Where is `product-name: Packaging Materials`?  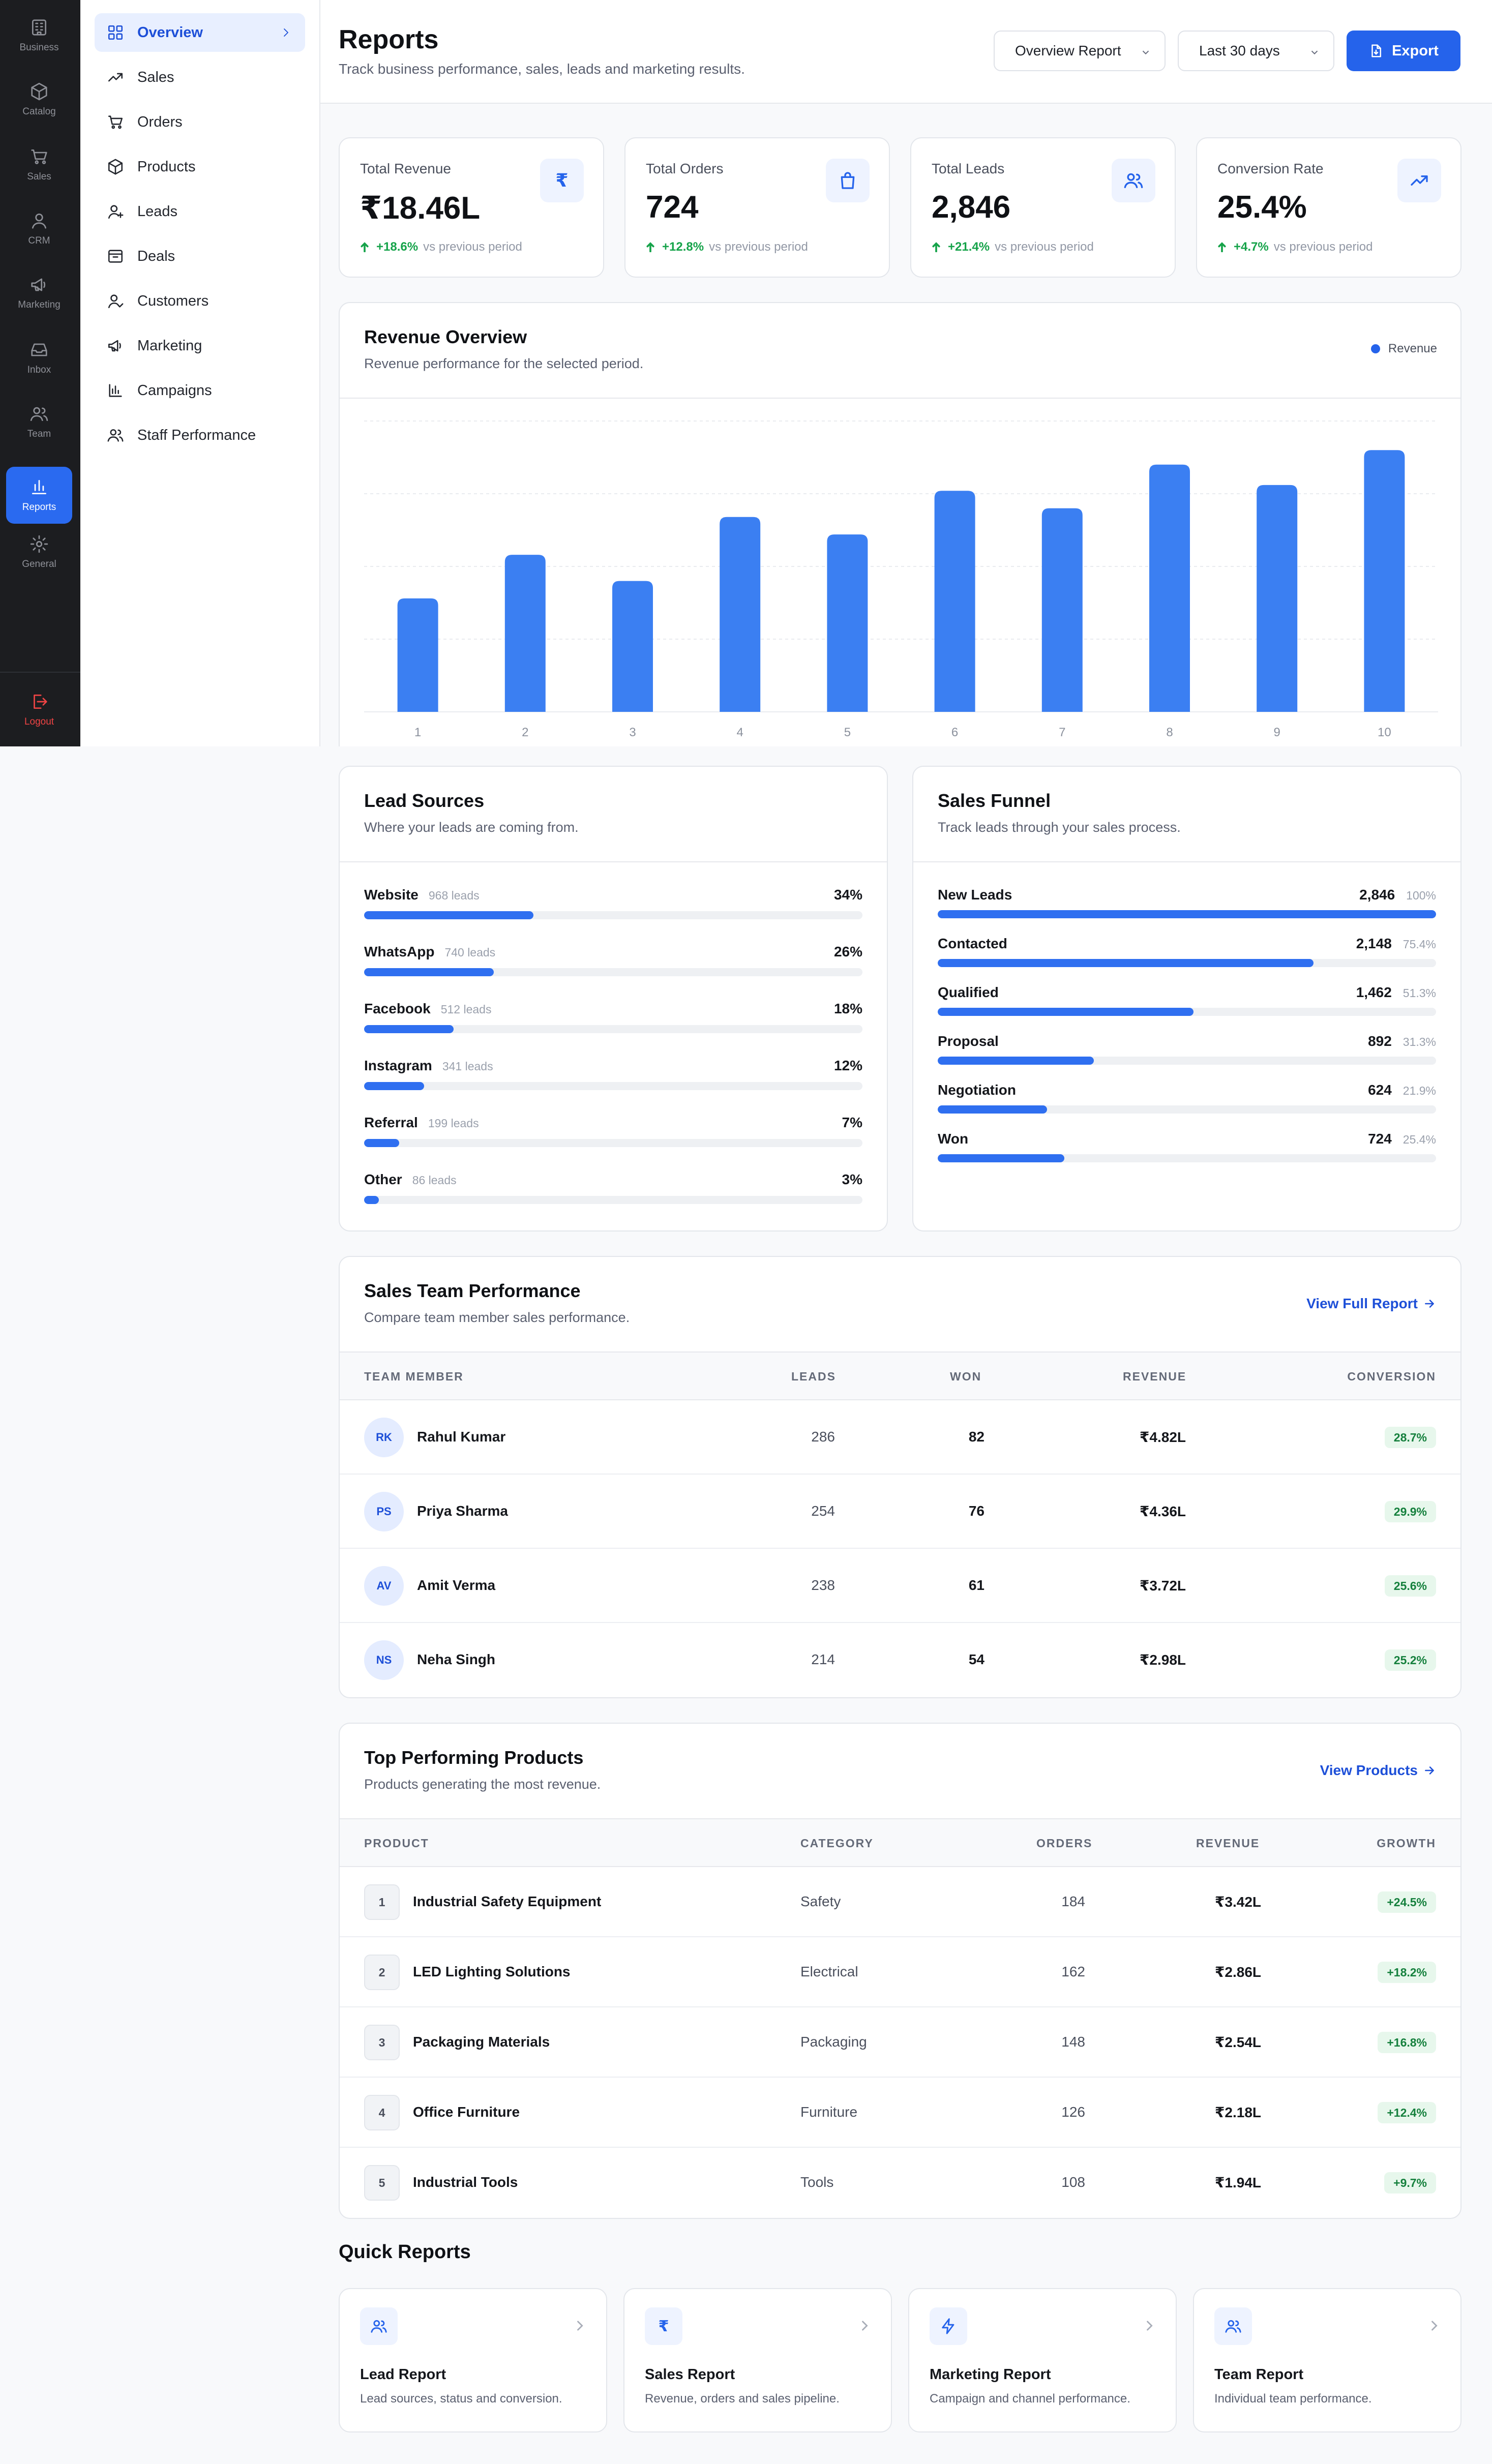 product-name: Packaging Materials is located at coordinates (482, 2042).